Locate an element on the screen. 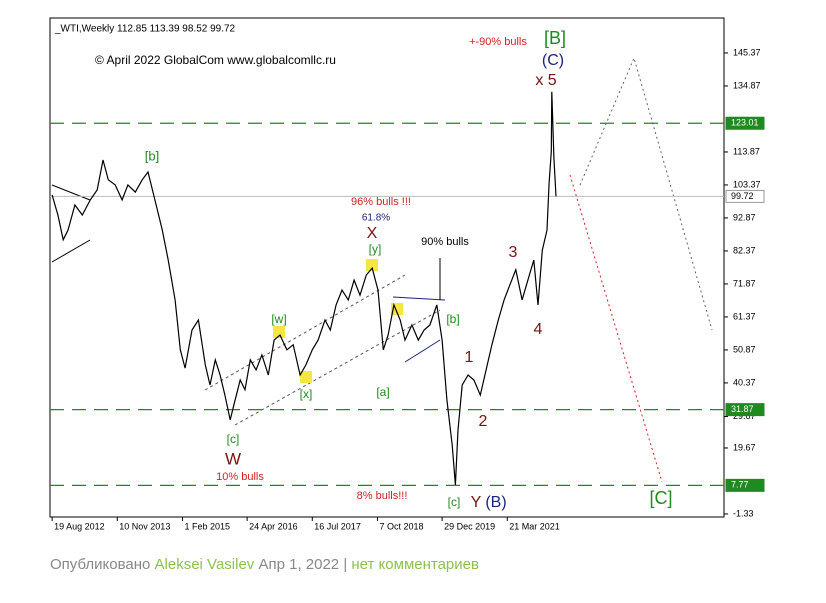  author: Aleksei Vasilev is located at coordinates (204, 564).